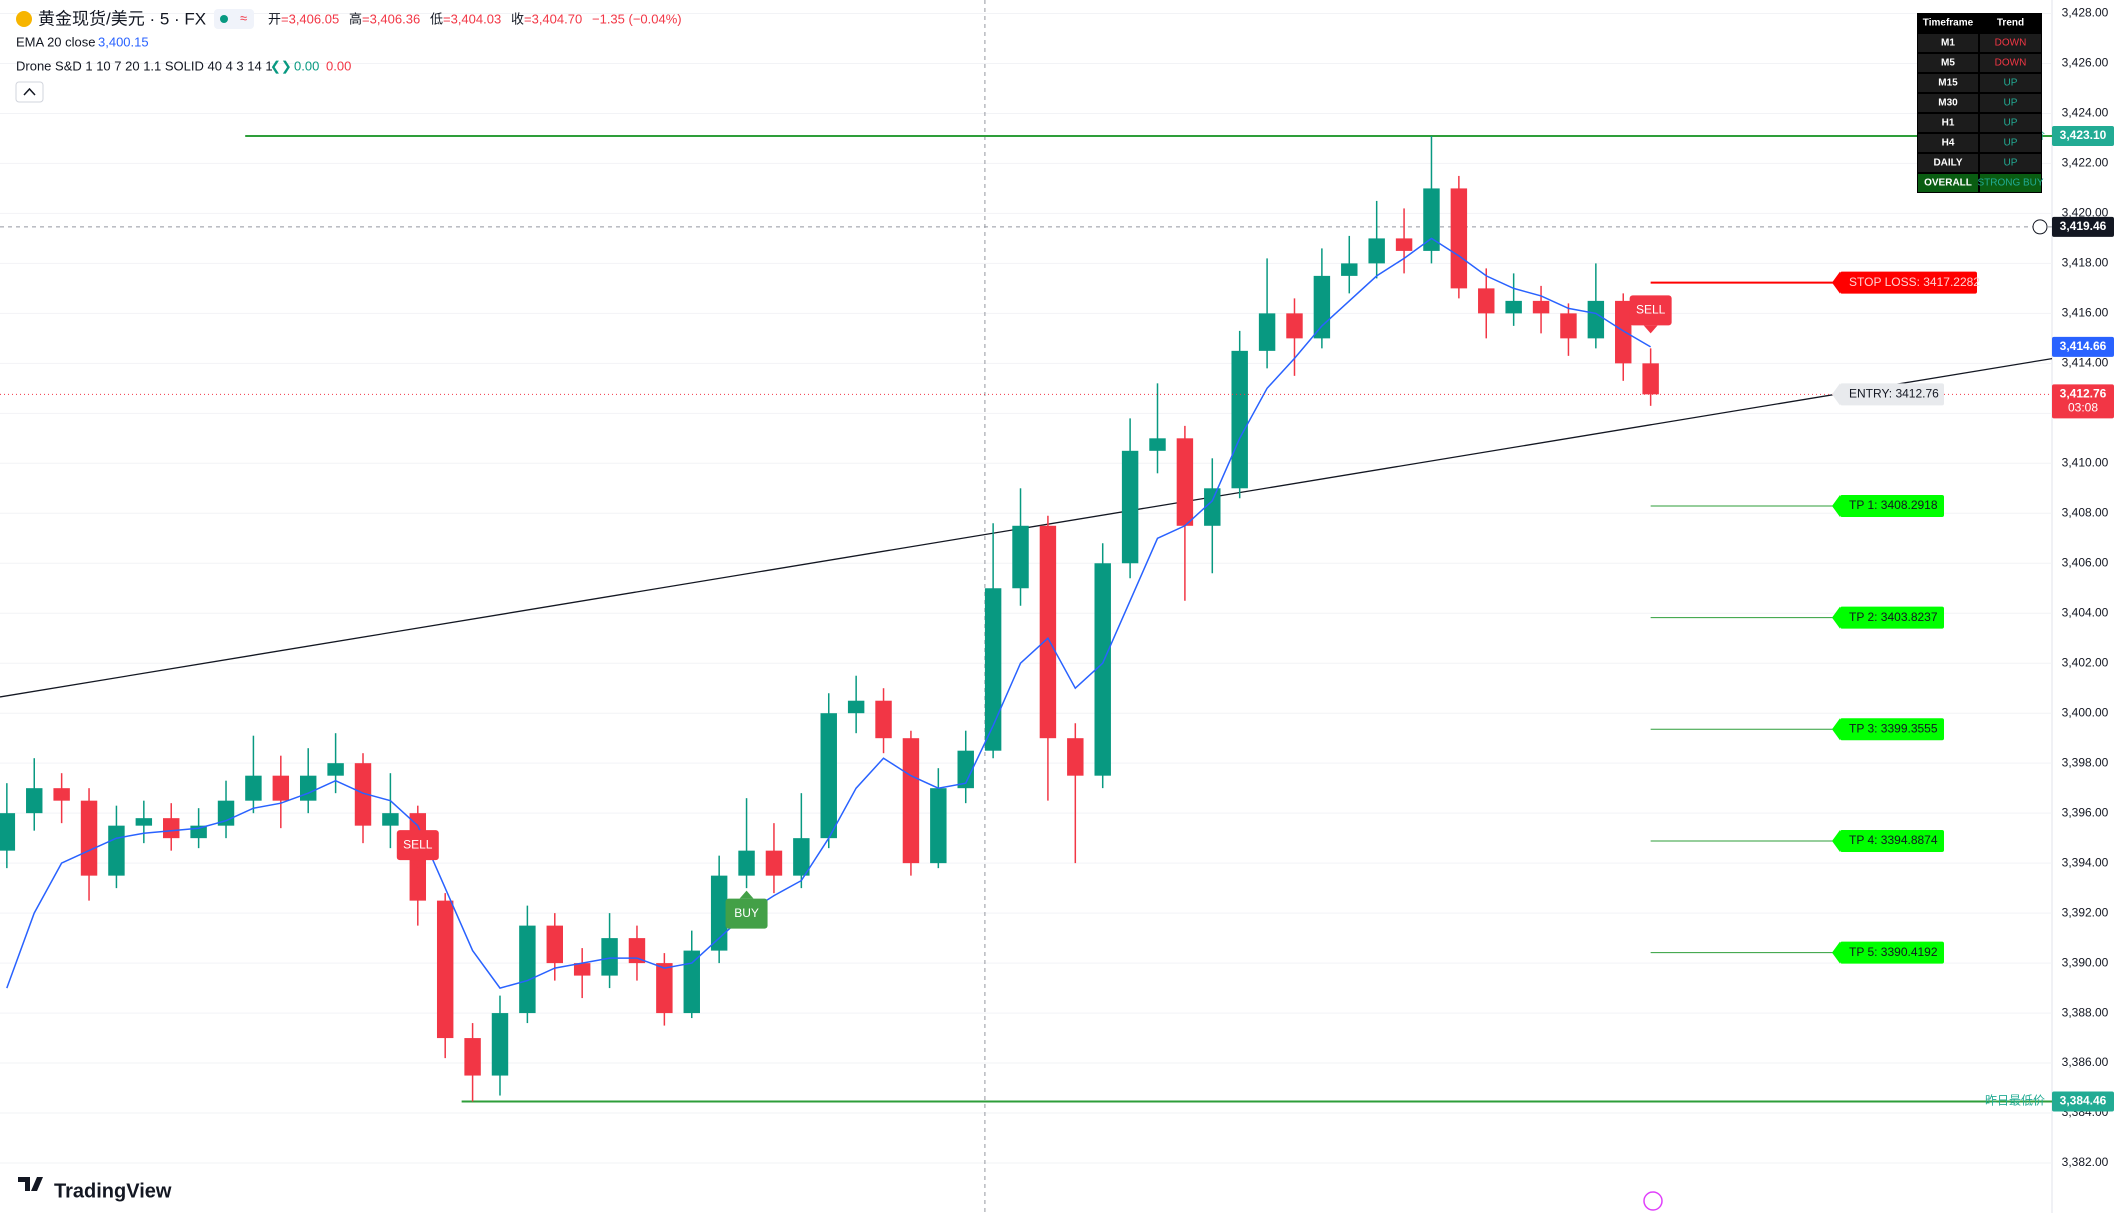 This screenshot has width=2114, height=1213. I want to click on logo-text: TradingView, so click(113, 1191).